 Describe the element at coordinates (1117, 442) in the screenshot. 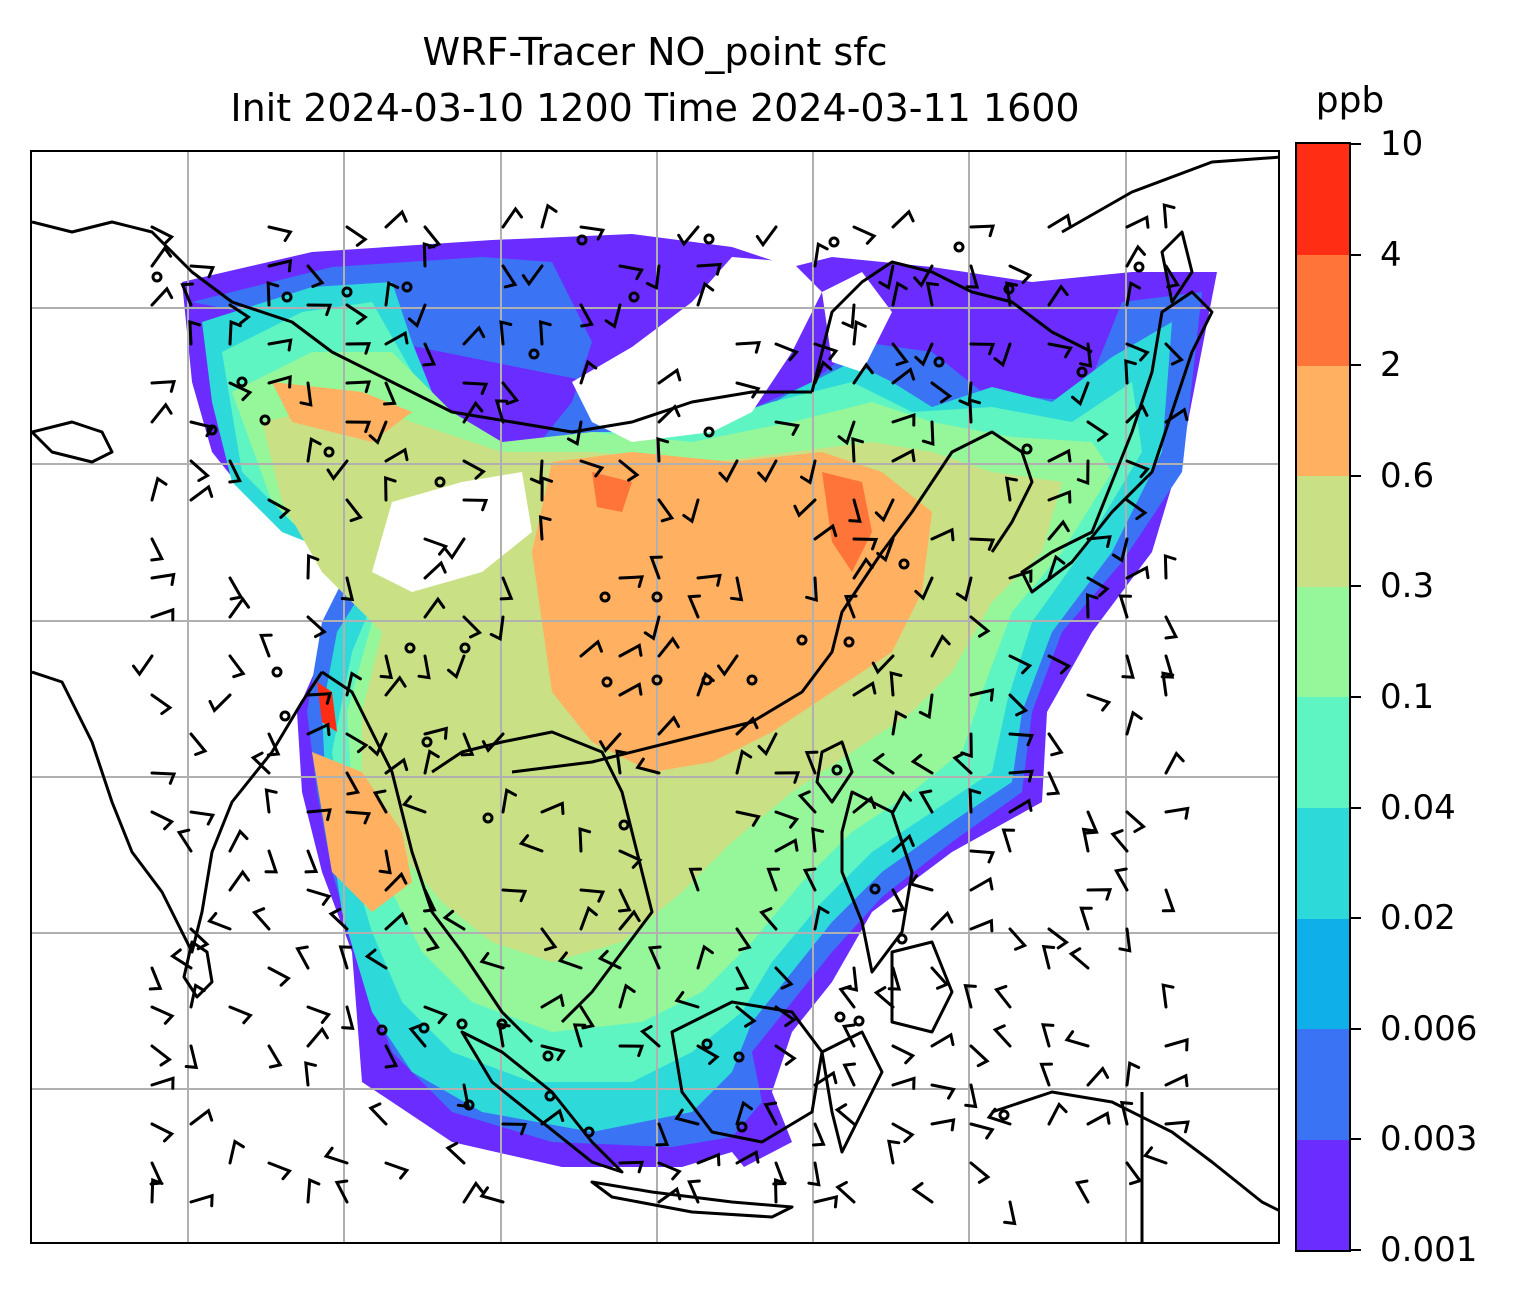

I see `coastline-japan` at that location.